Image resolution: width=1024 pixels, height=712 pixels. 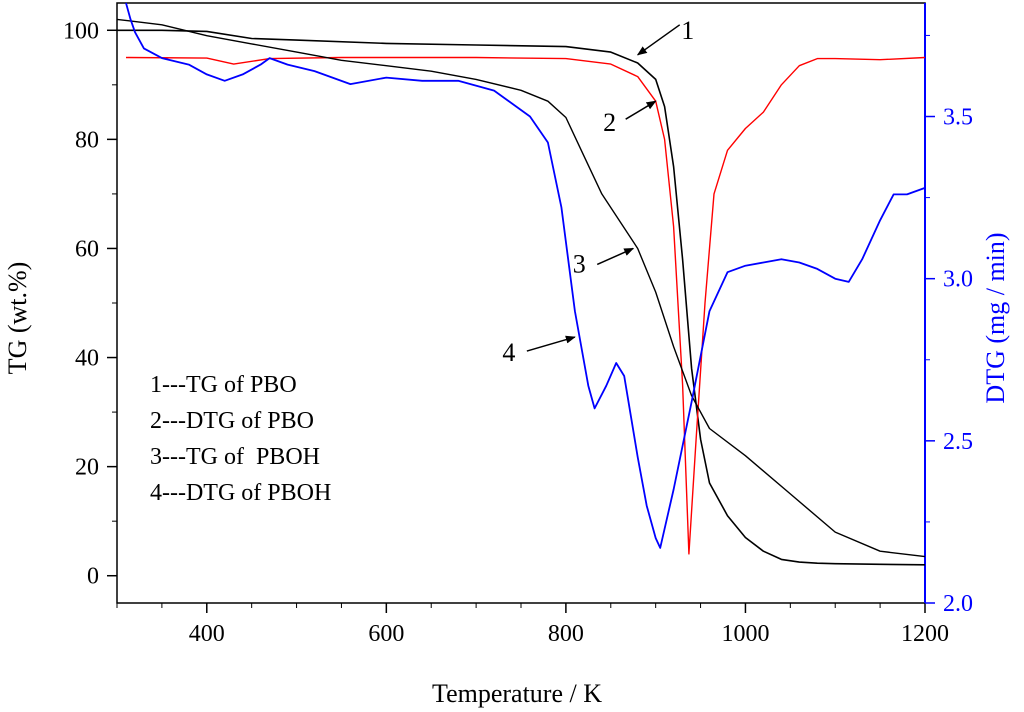 What do you see at coordinates (87, 359) in the screenshot?
I see `y-left-tick-label: 40` at bounding box center [87, 359].